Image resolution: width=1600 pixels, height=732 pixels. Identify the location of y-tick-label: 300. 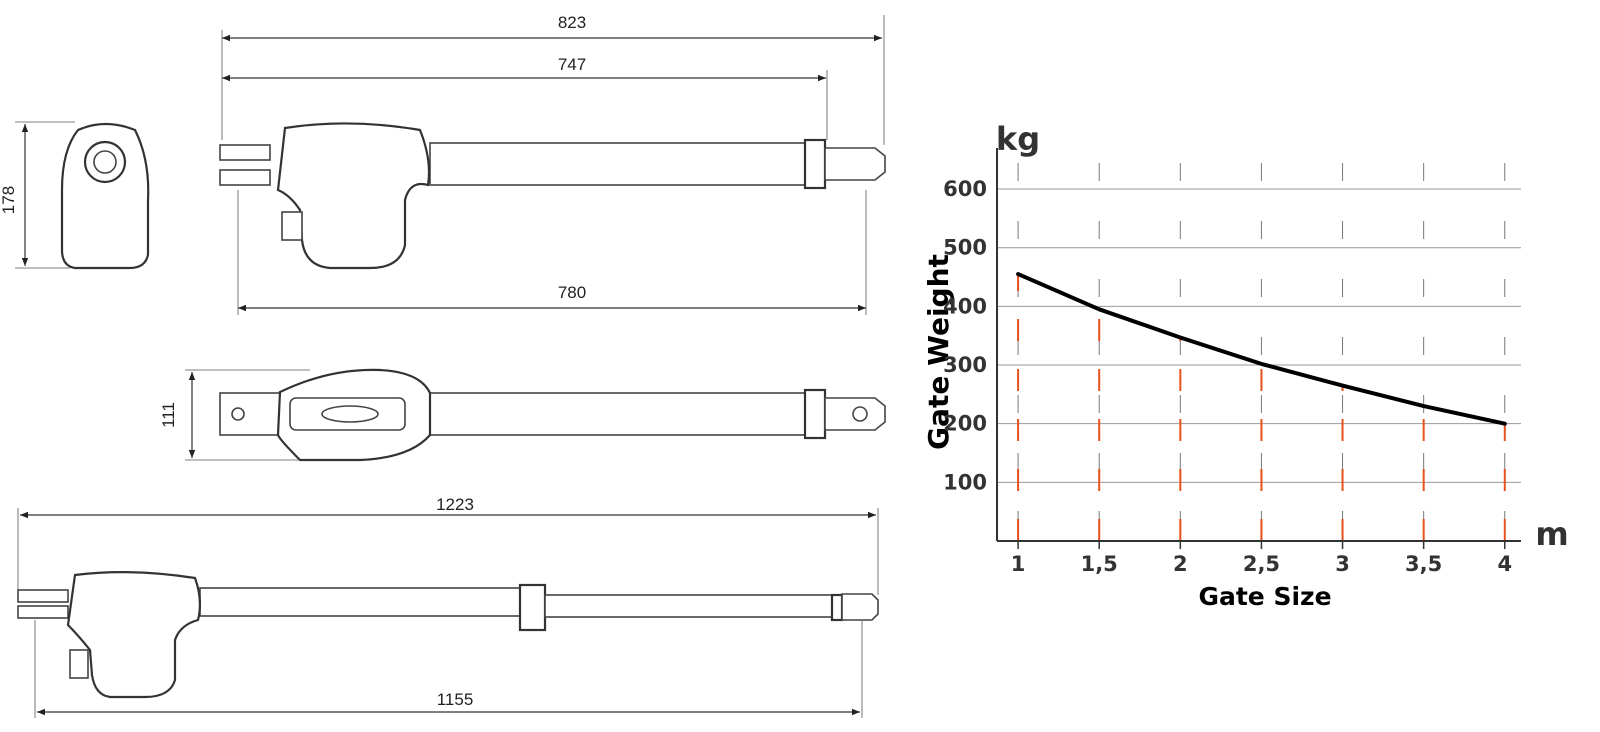
(965, 365).